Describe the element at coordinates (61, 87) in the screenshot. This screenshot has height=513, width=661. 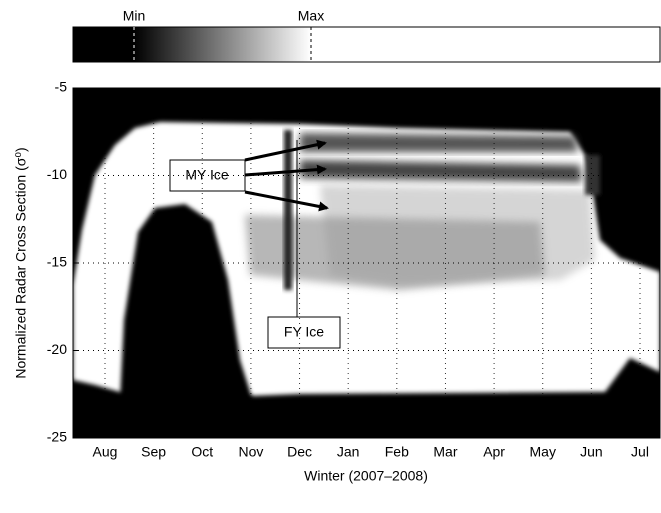
I see `y-tick-label: -5` at that location.